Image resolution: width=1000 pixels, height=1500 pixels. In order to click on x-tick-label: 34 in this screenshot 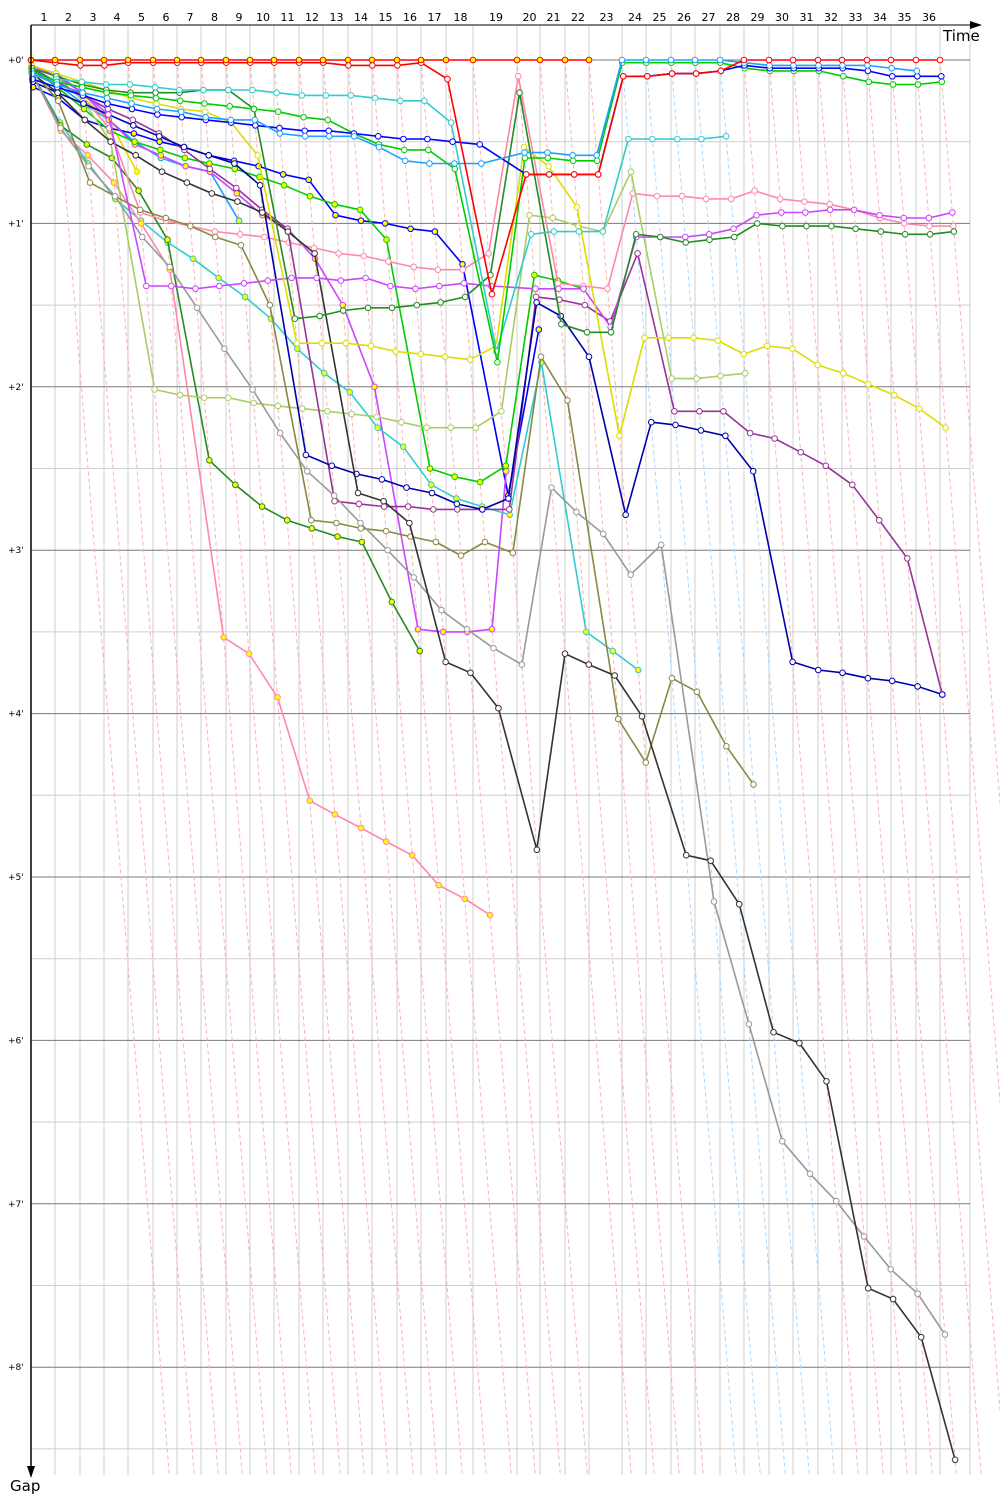, I will do `click(880, 17)`.